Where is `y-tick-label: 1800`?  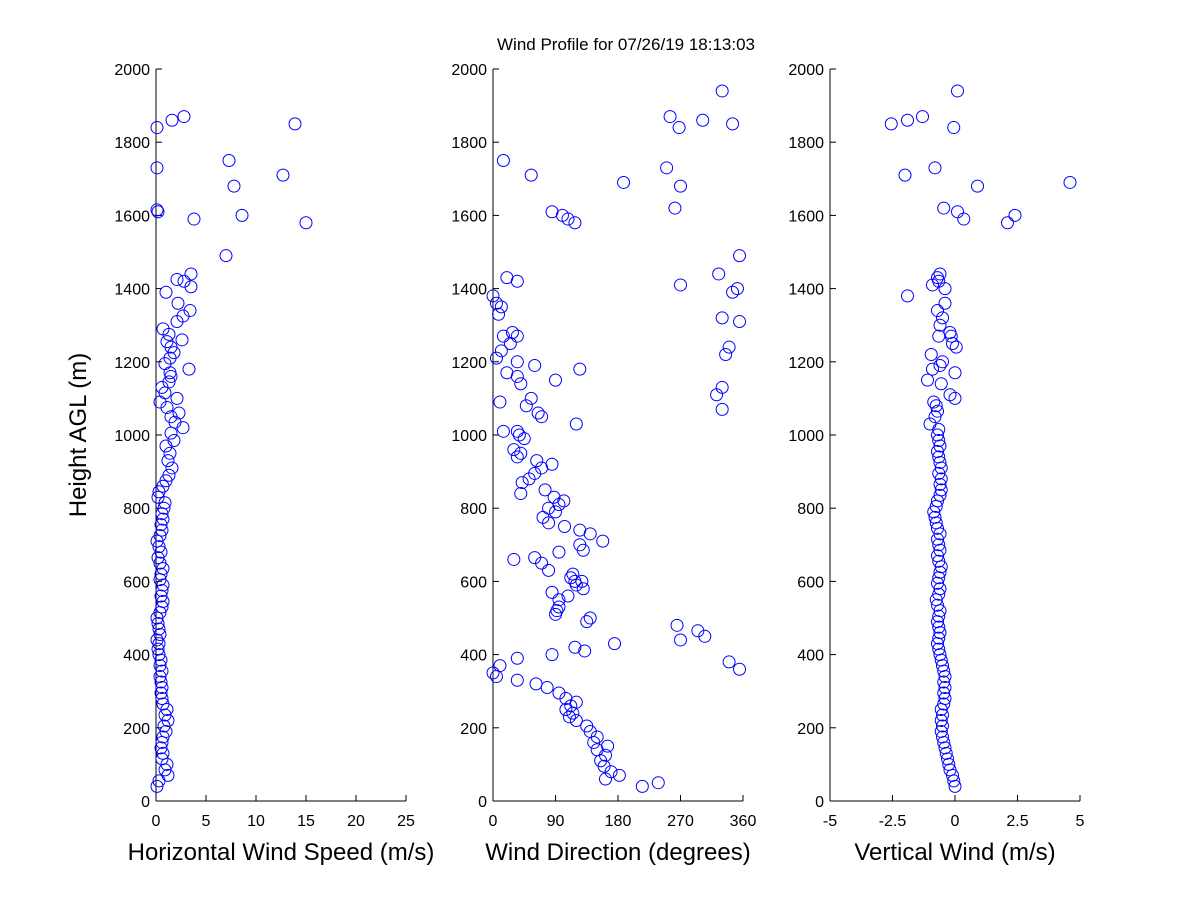 y-tick-label: 1800 is located at coordinates (469, 143).